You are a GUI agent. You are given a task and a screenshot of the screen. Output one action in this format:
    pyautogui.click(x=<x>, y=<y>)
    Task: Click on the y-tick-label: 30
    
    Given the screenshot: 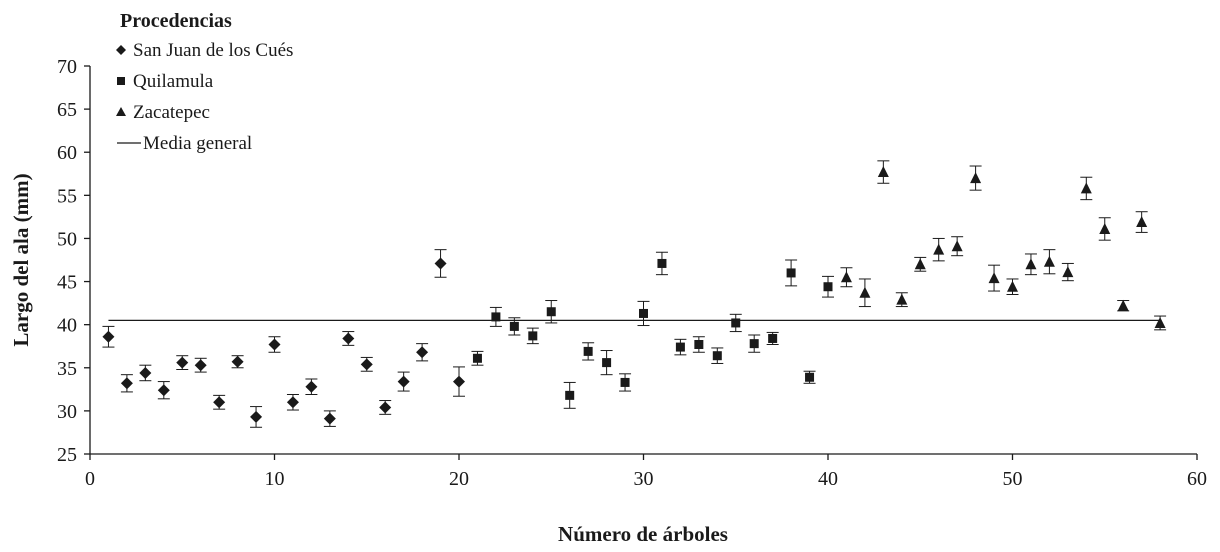 What is the action you would take?
    pyautogui.click(x=67, y=412)
    